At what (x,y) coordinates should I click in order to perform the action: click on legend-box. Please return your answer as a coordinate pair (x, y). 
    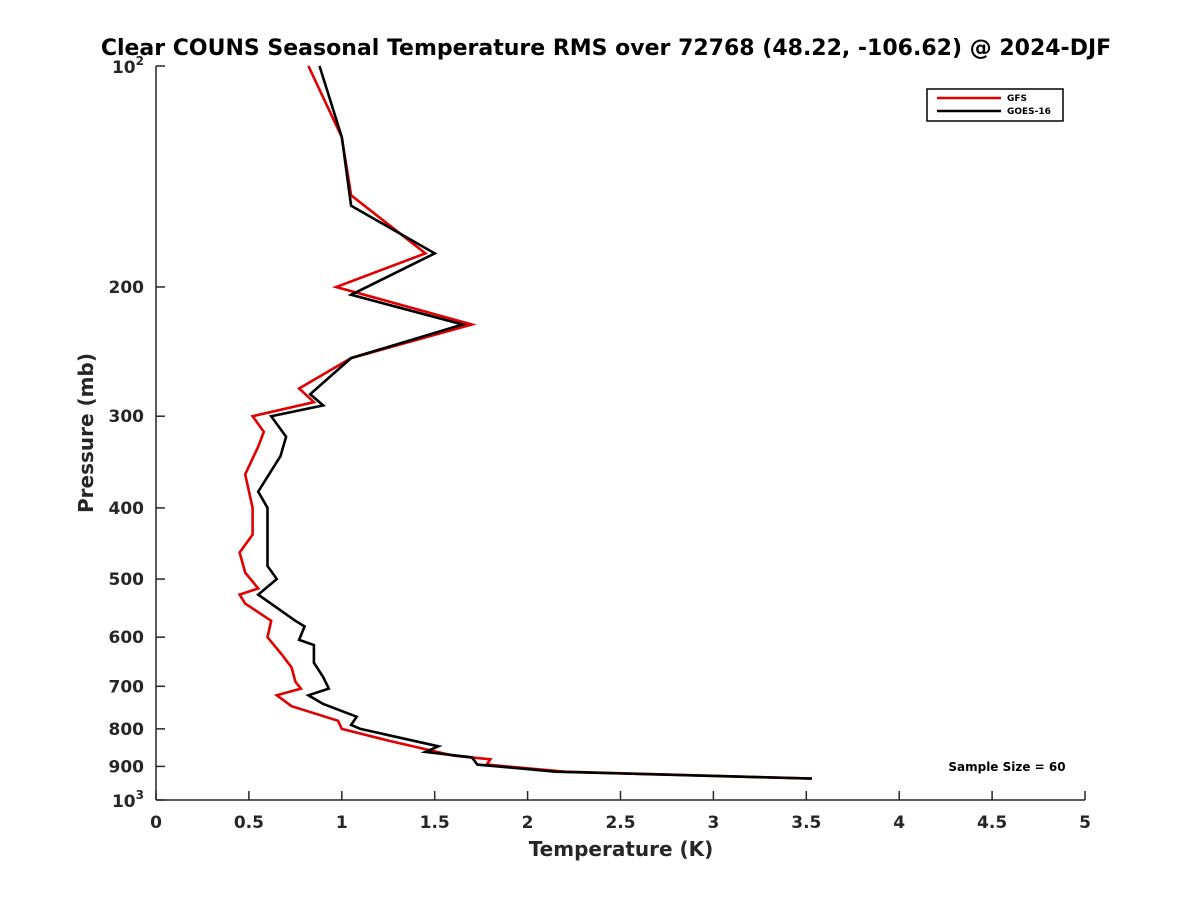
    Looking at the image, I should click on (995, 105).